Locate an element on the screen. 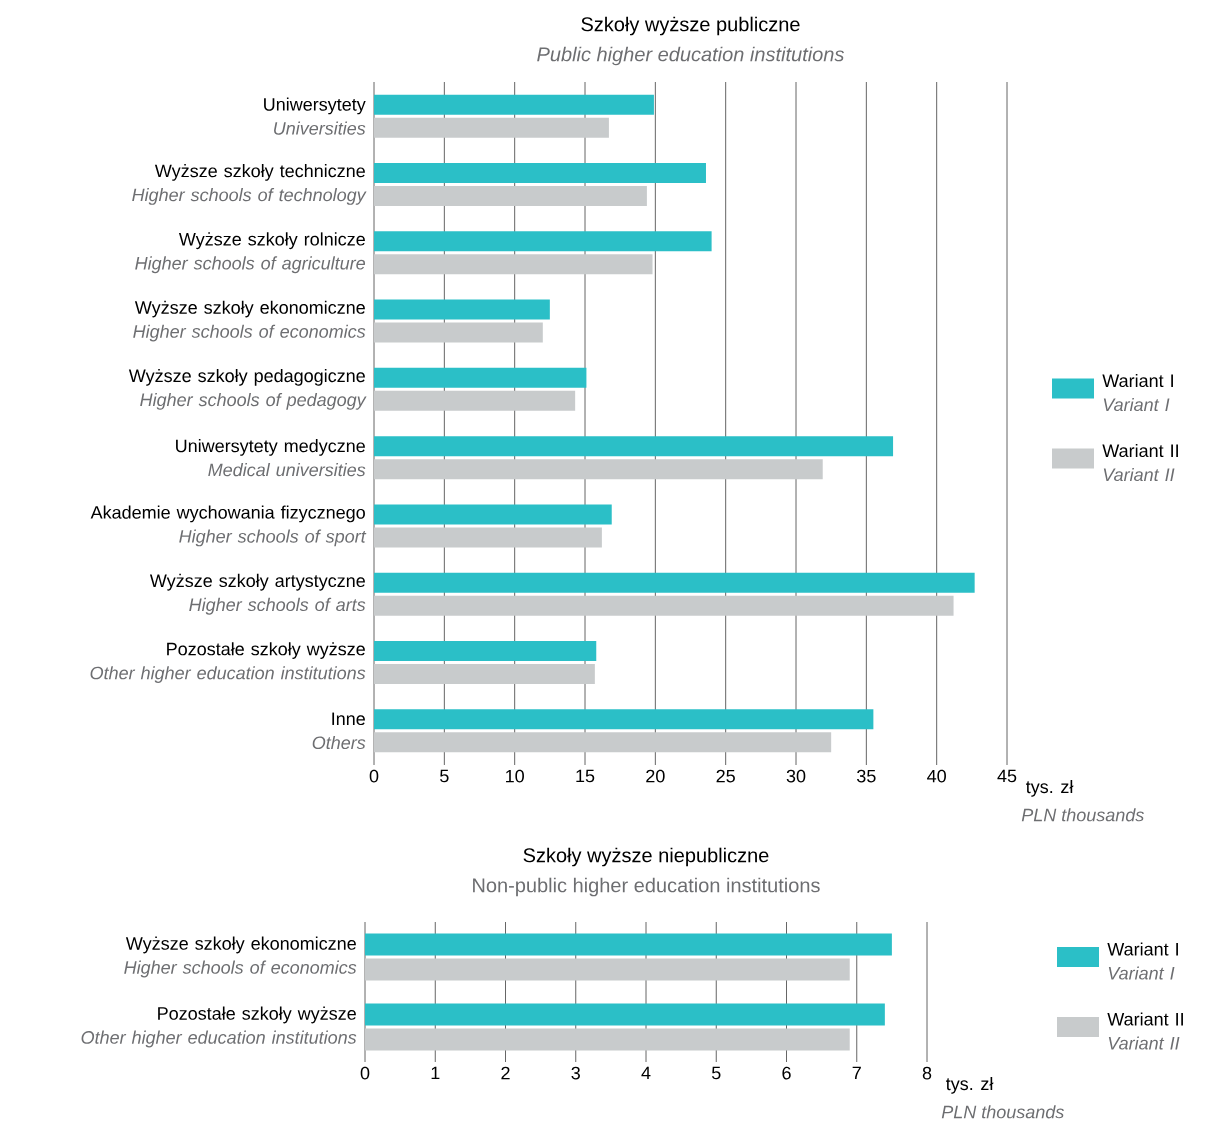 The width and height of the screenshot is (1206, 1123). x-tick-label: 3 is located at coordinates (575, 1073).